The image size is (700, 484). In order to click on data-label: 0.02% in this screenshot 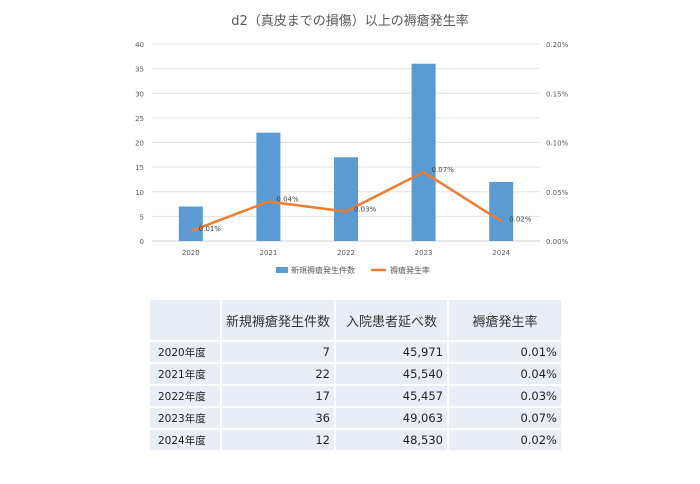, I will do `click(520, 219)`.